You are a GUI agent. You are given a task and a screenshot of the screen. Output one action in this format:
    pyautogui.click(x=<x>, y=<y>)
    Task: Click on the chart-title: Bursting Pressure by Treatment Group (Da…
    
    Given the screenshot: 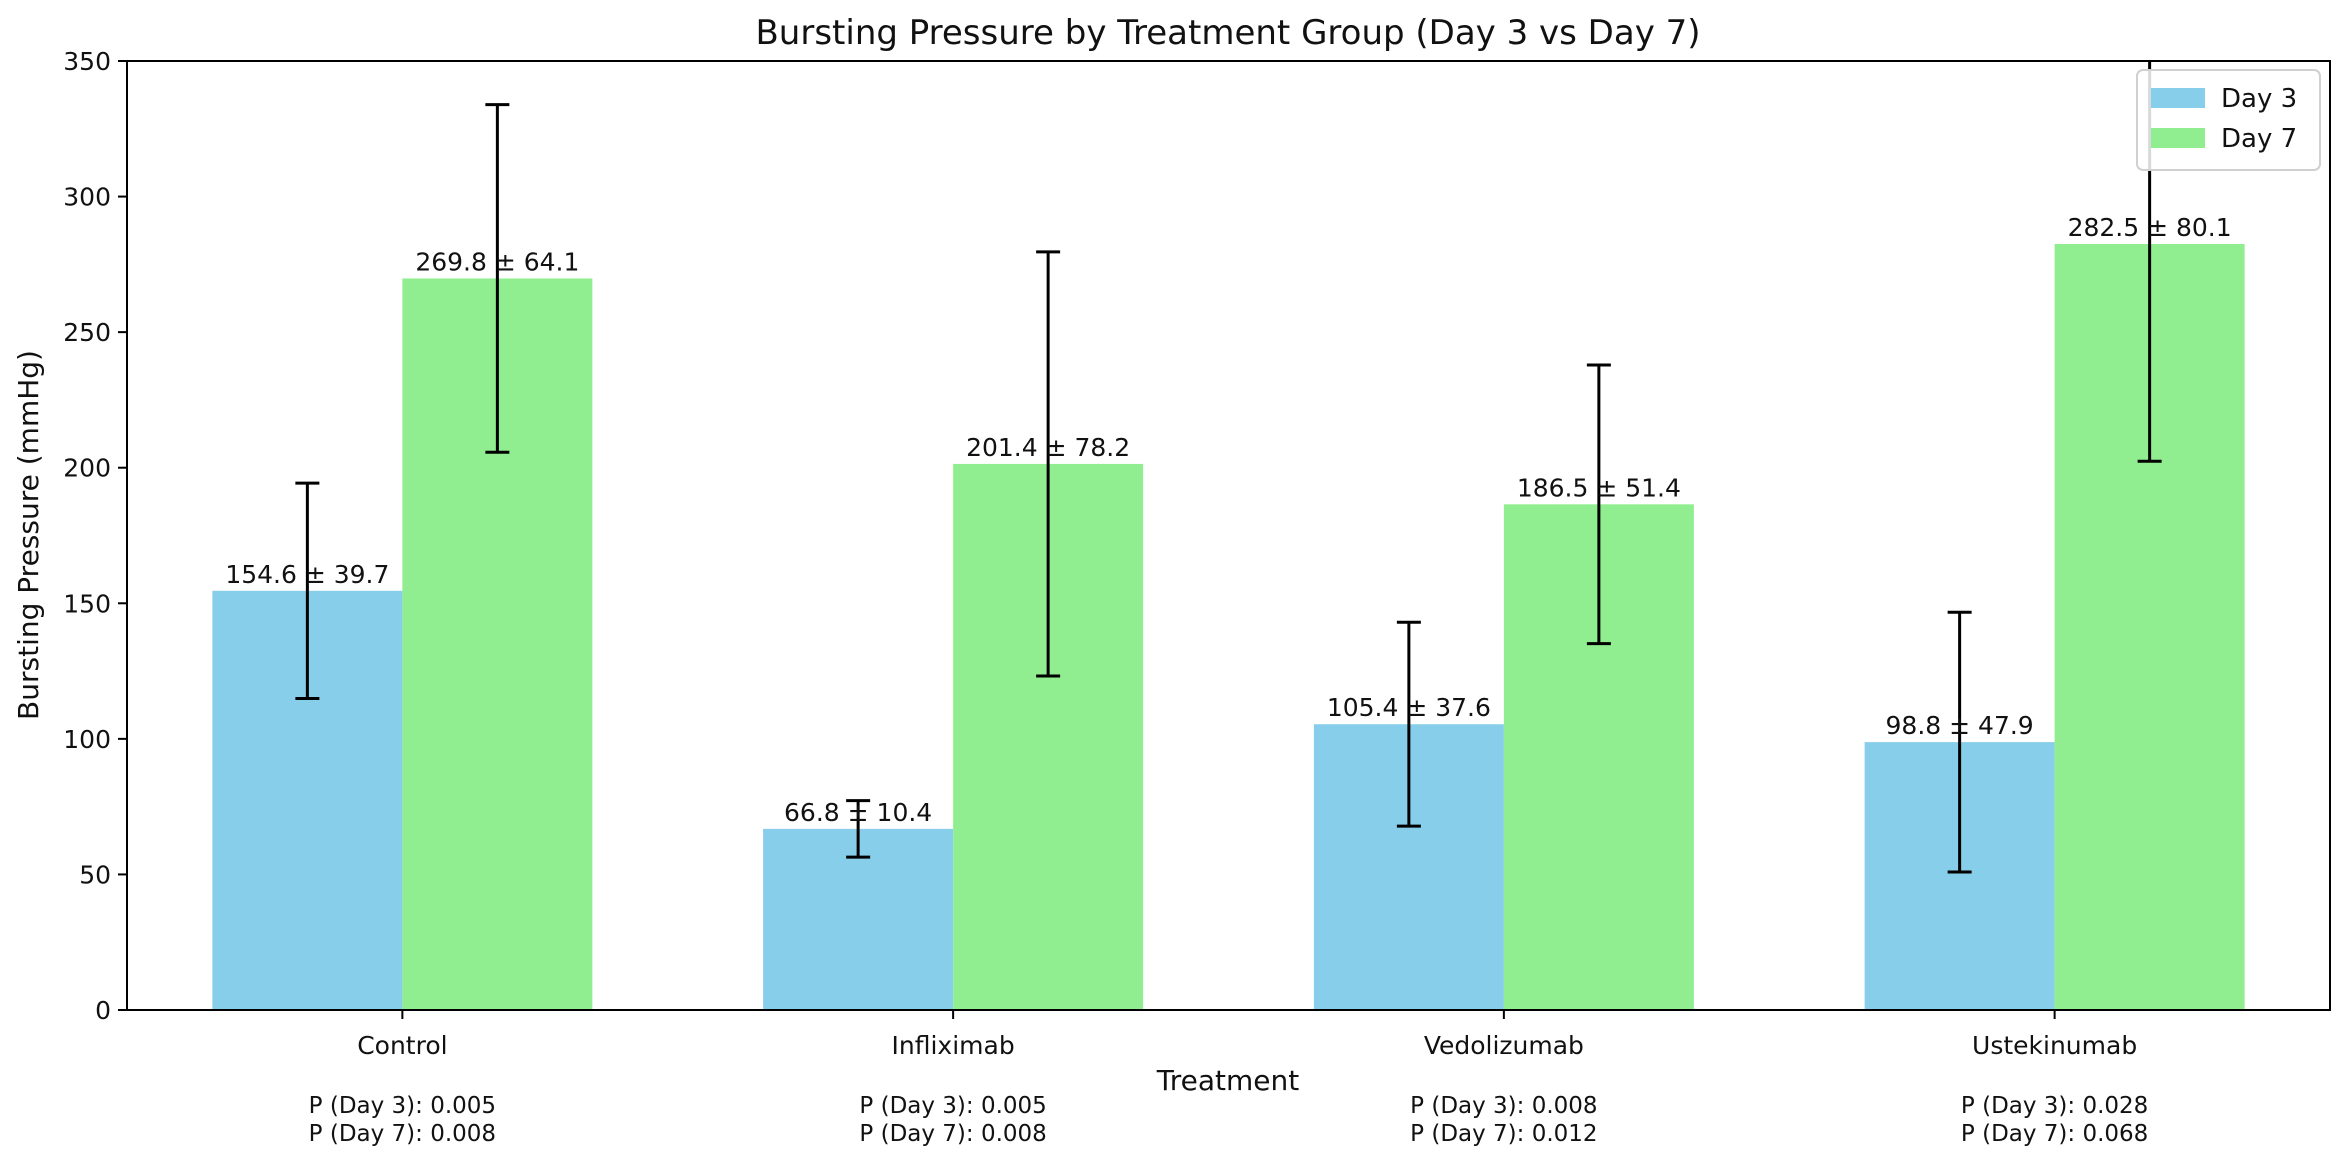 What is the action you would take?
    pyautogui.click(x=1227, y=33)
    